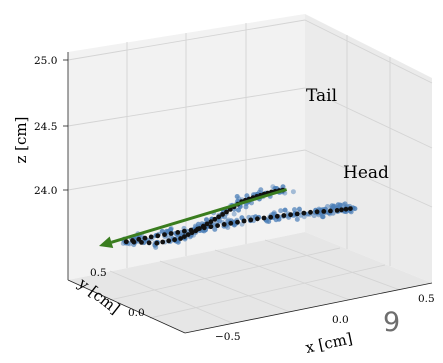  What do you see at coordinates (106, 242) in the screenshot?
I see `arrow-head` at bounding box center [106, 242].